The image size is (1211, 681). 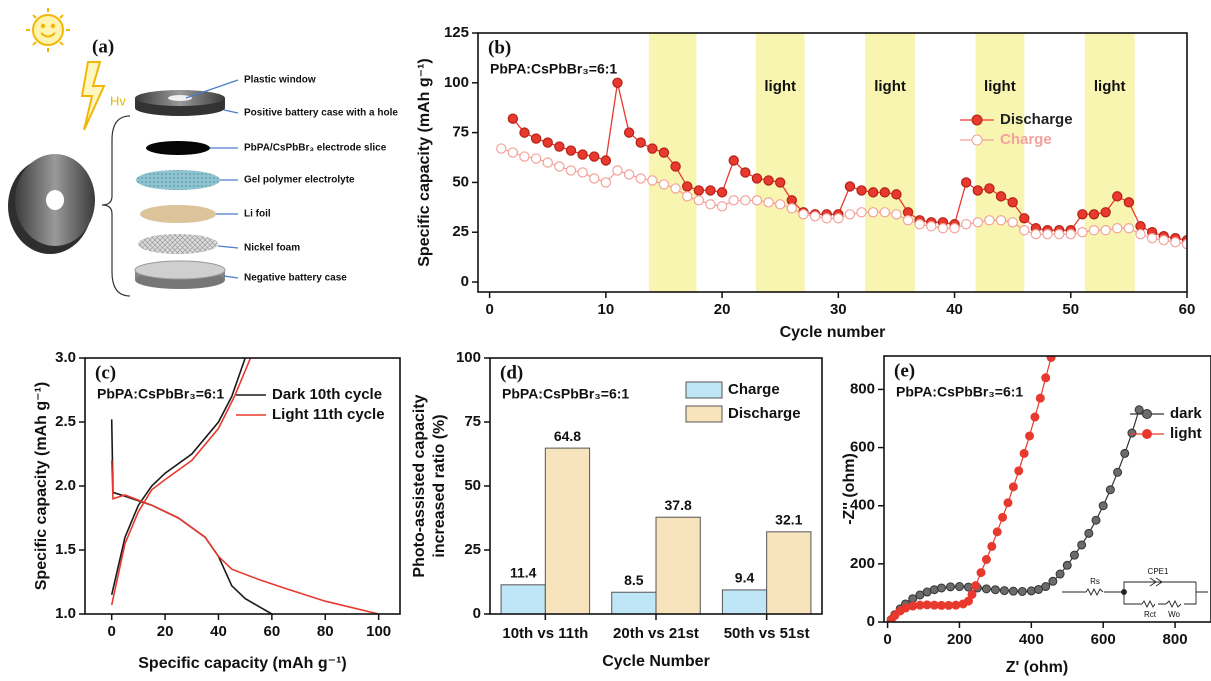 What do you see at coordinates (328, 414) in the screenshot?
I see `legend-label: Light 11th cycle` at bounding box center [328, 414].